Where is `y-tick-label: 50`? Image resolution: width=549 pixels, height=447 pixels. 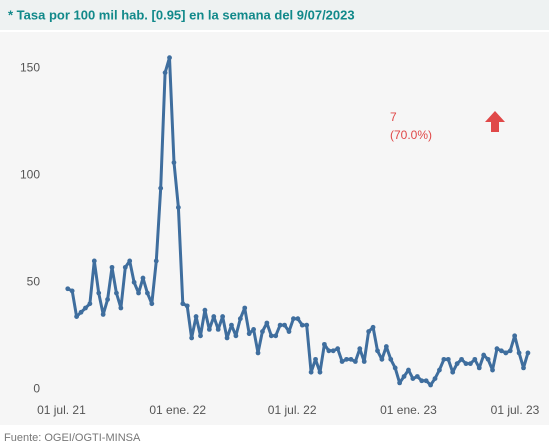 y-tick-label: 50 is located at coordinates (34, 282).